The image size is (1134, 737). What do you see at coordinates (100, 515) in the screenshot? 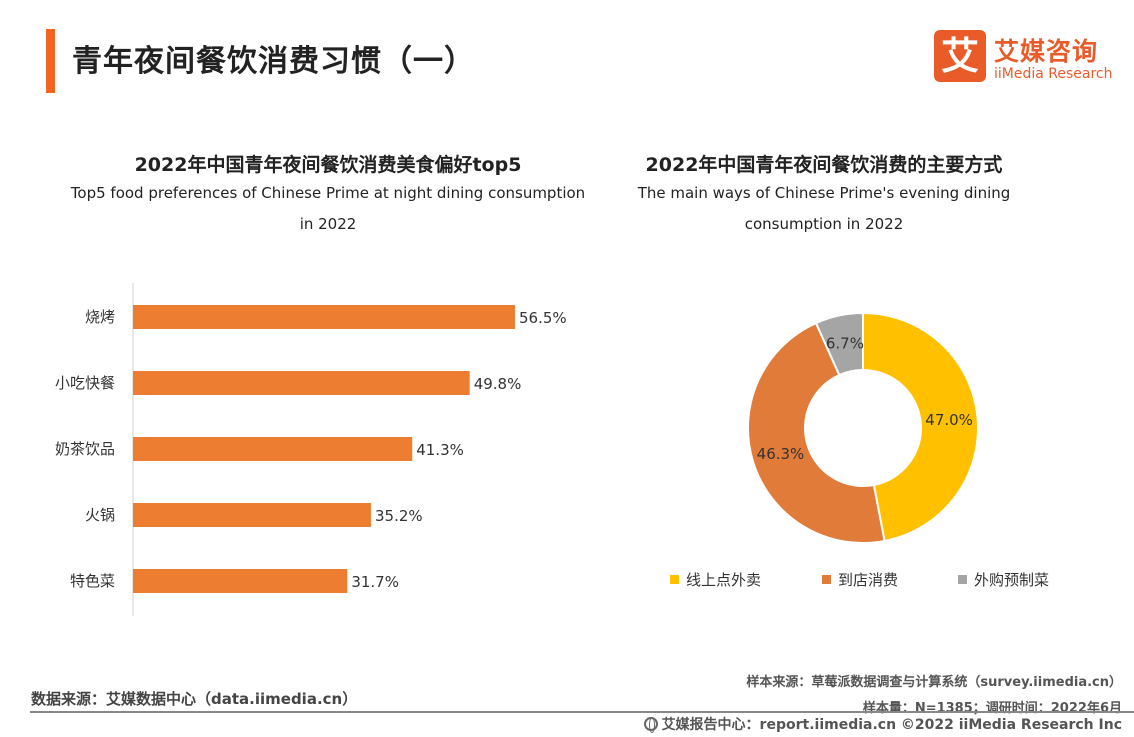
I see `bar-category-label: 火锅` at bounding box center [100, 515].